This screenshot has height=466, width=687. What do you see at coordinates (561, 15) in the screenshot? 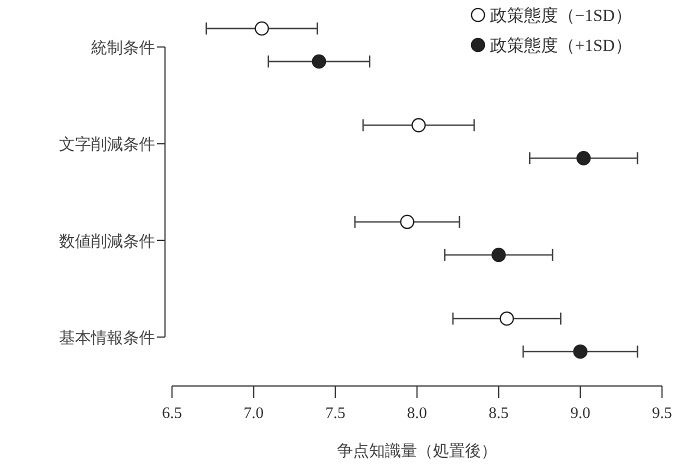
I see `legend-label: 政策態度（−1SD）` at bounding box center [561, 15].